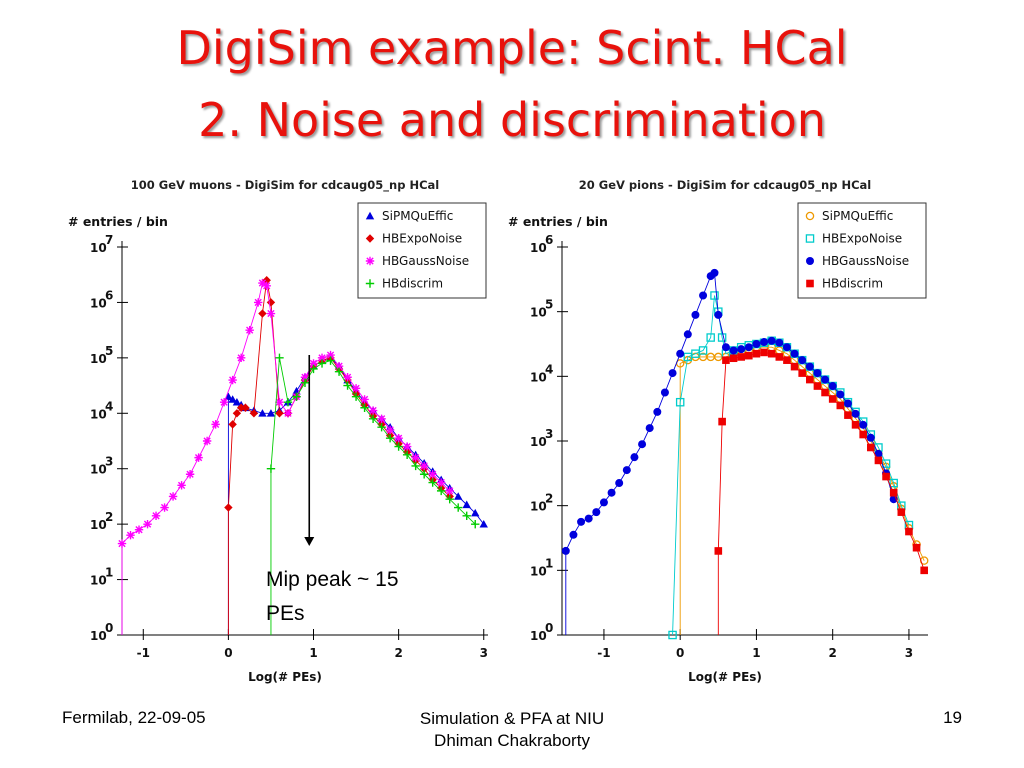 The height and width of the screenshot is (768, 1024). Describe the element at coordinates (862, 239) in the screenshot. I see `chart1-legend-entry: HBExpoNoise` at that location.